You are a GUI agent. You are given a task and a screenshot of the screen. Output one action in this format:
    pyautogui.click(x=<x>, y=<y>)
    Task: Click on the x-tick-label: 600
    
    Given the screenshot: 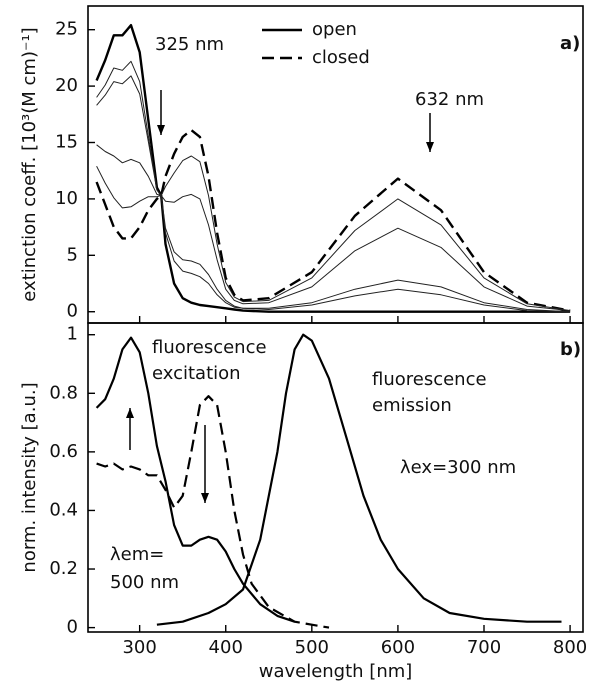 What is the action you would take?
    pyautogui.click(x=398, y=647)
    